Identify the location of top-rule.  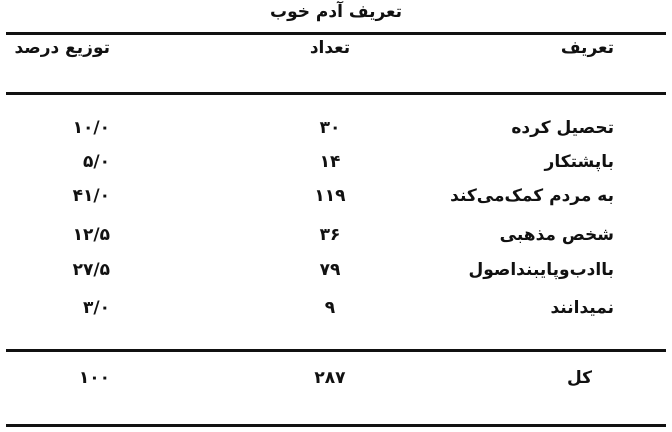
(336, 33).